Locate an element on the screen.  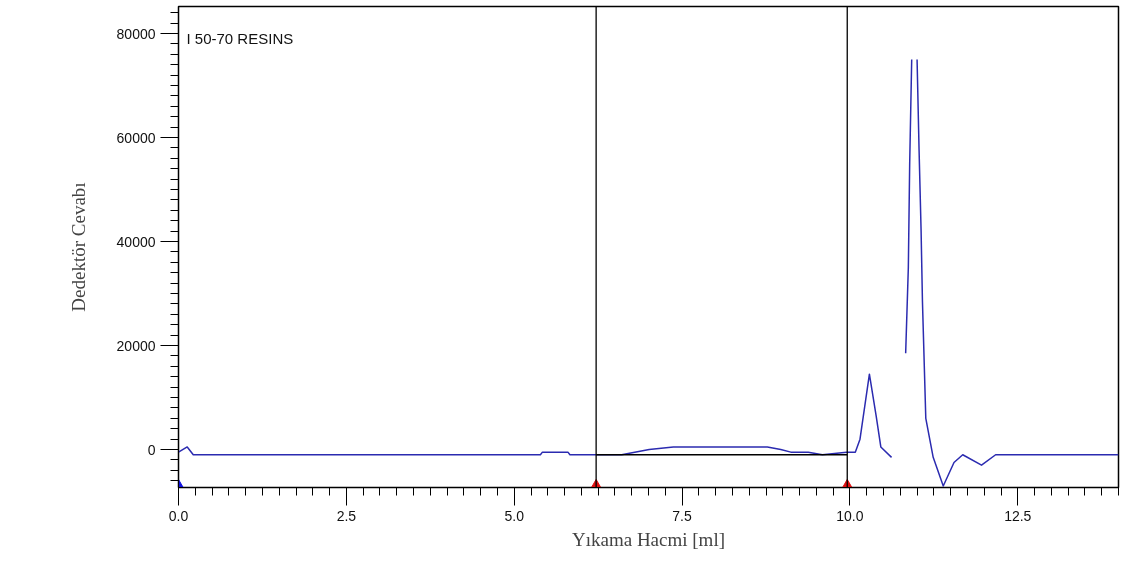
x-tick-label: 10.0 is located at coordinates (850, 515).